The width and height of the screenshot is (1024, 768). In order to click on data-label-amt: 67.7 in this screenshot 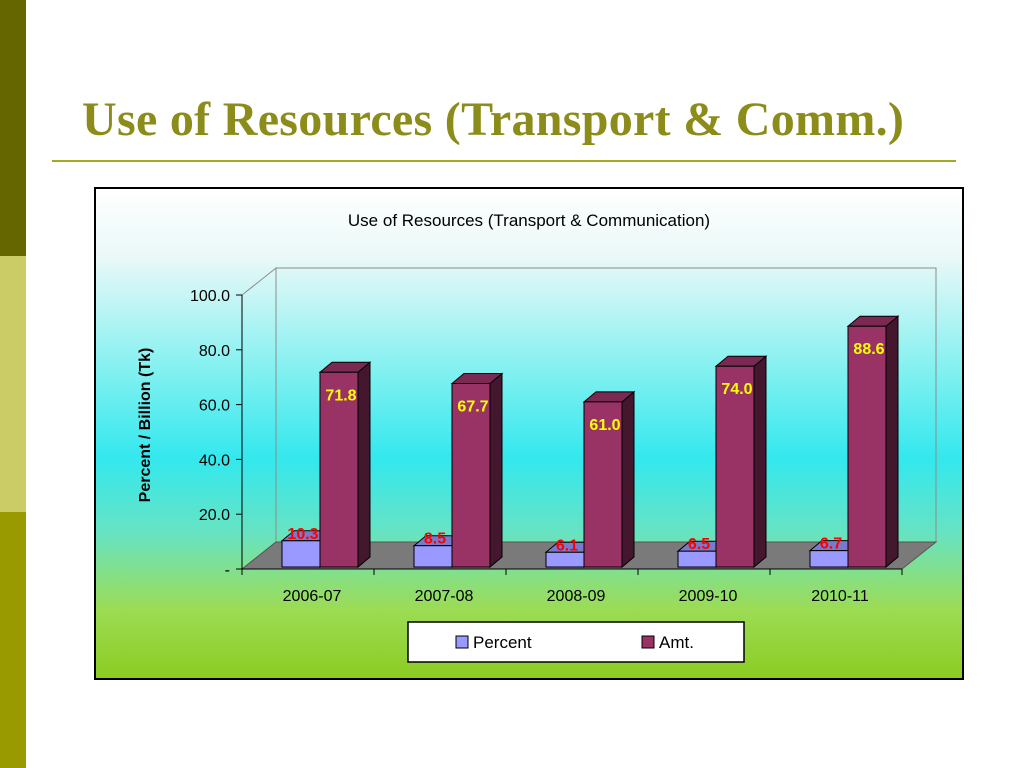, I will do `click(472, 407)`.